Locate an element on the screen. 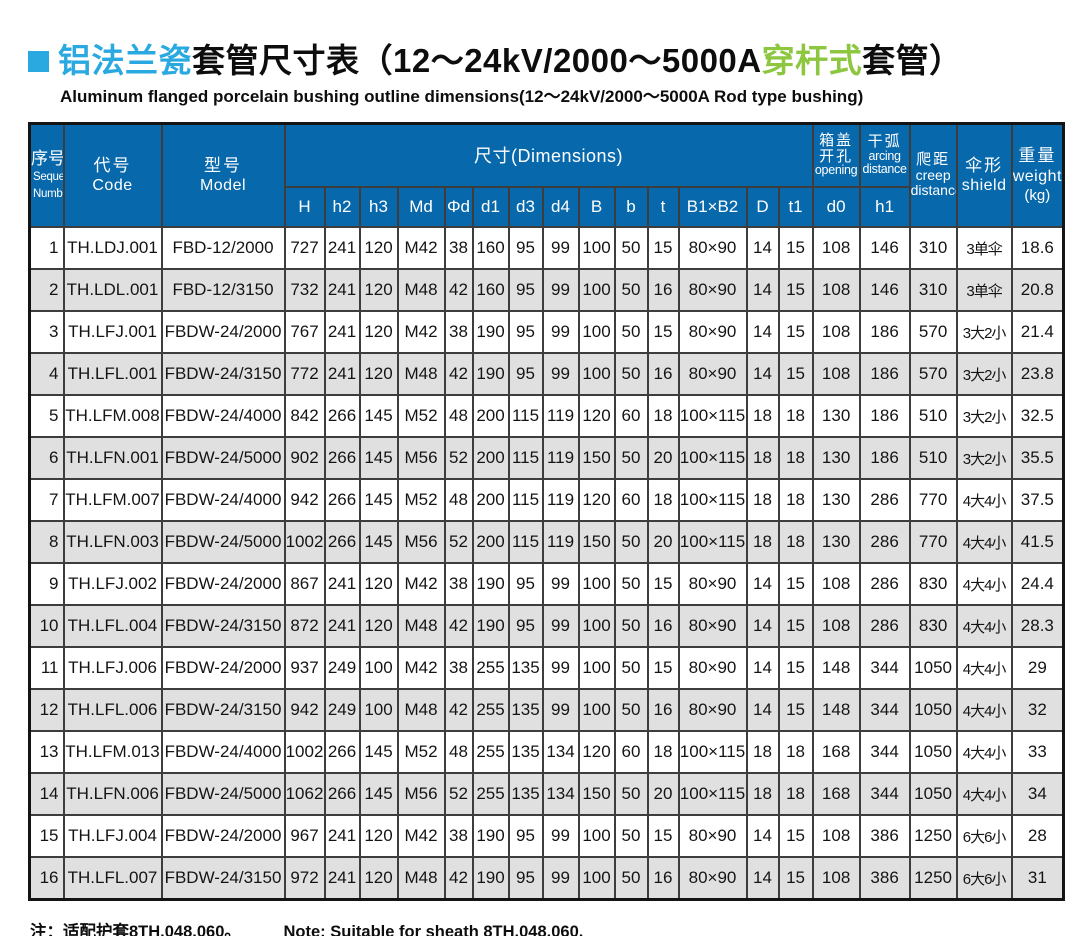  cell-Md: M52 is located at coordinates (421, 416).